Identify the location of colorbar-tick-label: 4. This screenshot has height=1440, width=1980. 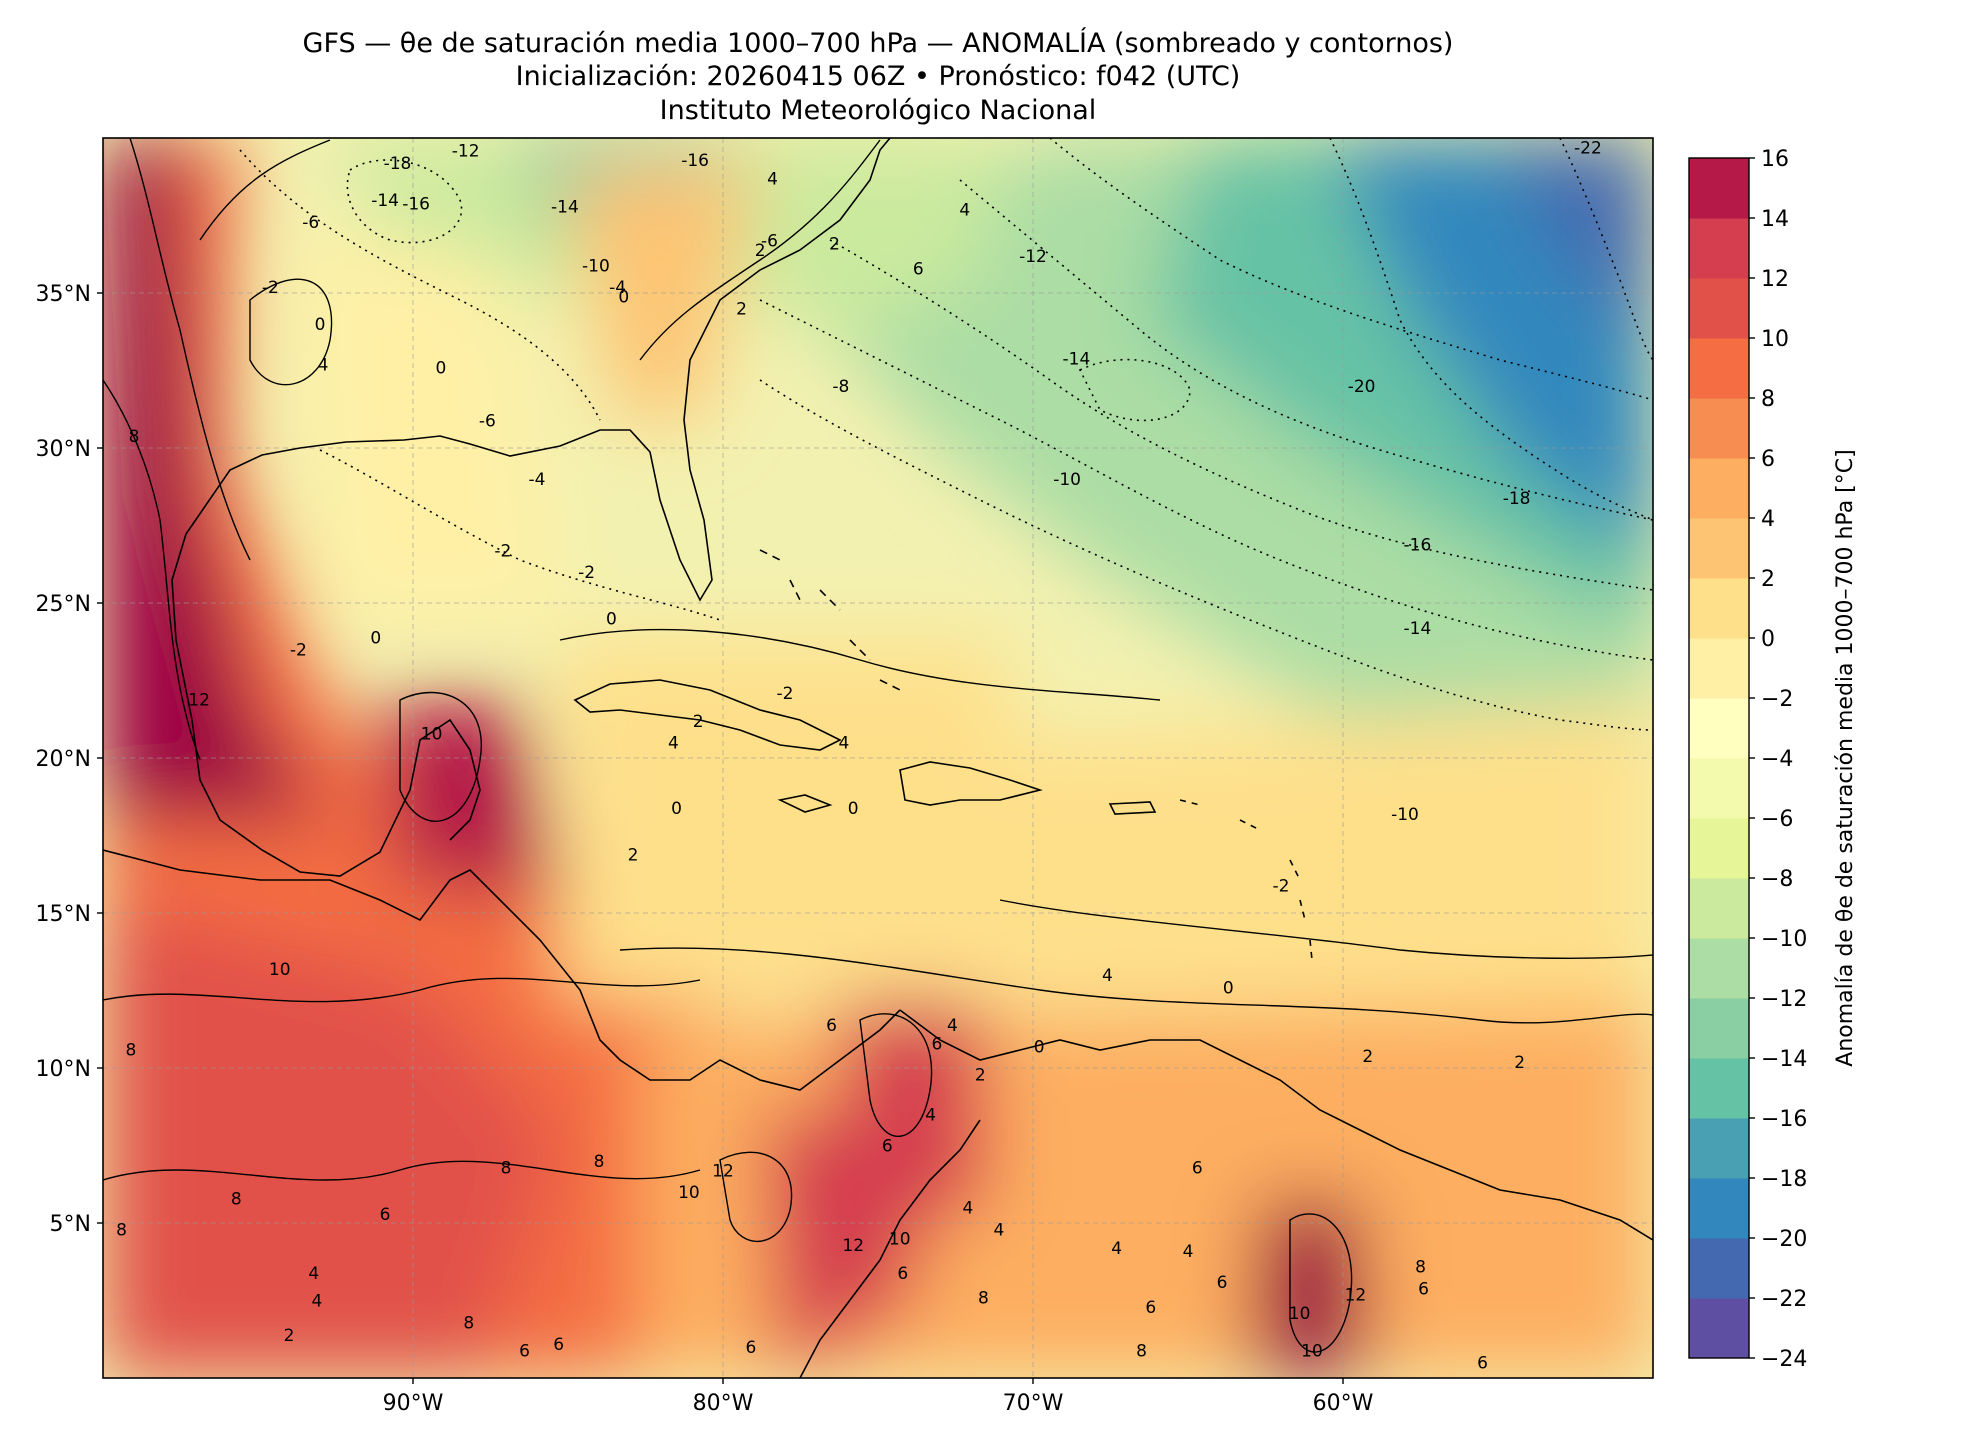
(1768, 519).